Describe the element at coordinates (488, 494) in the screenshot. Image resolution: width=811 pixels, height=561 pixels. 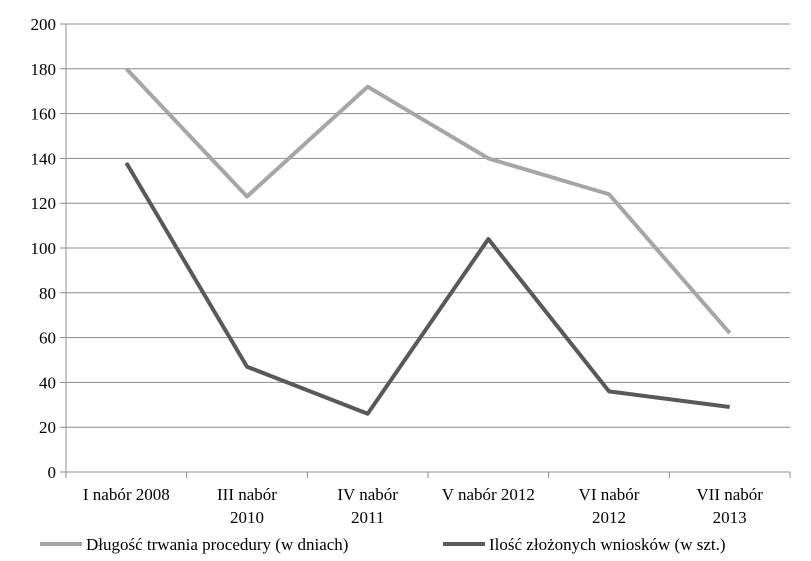
I see `x-tick-label: V nabór 2012` at that location.